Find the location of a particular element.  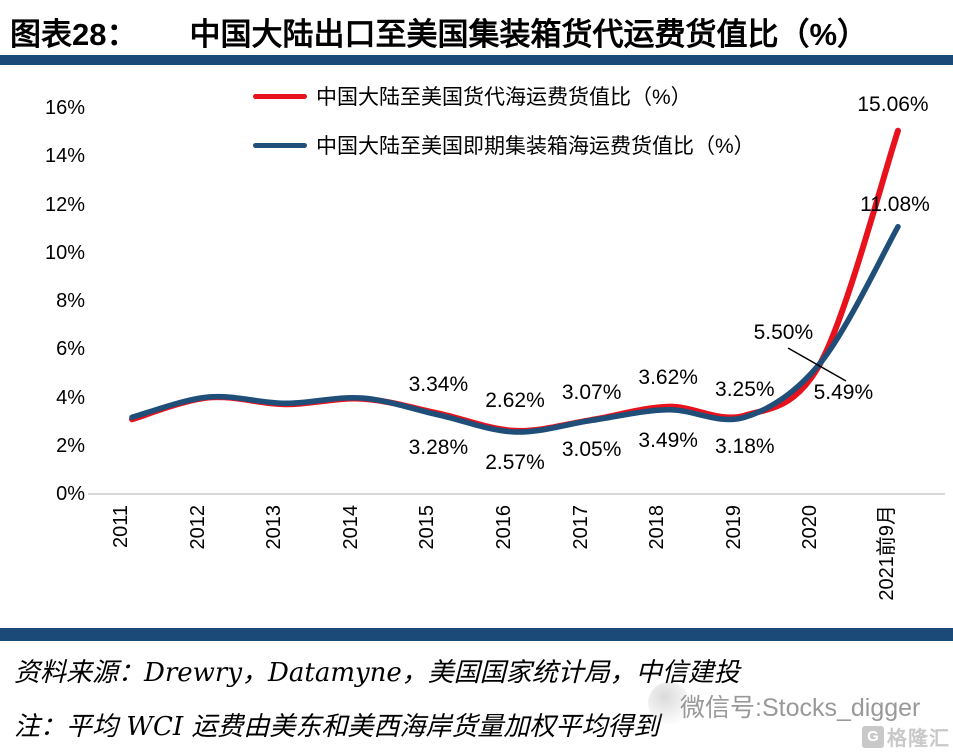

y-tick-label: 14% is located at coordinates (64, 156).